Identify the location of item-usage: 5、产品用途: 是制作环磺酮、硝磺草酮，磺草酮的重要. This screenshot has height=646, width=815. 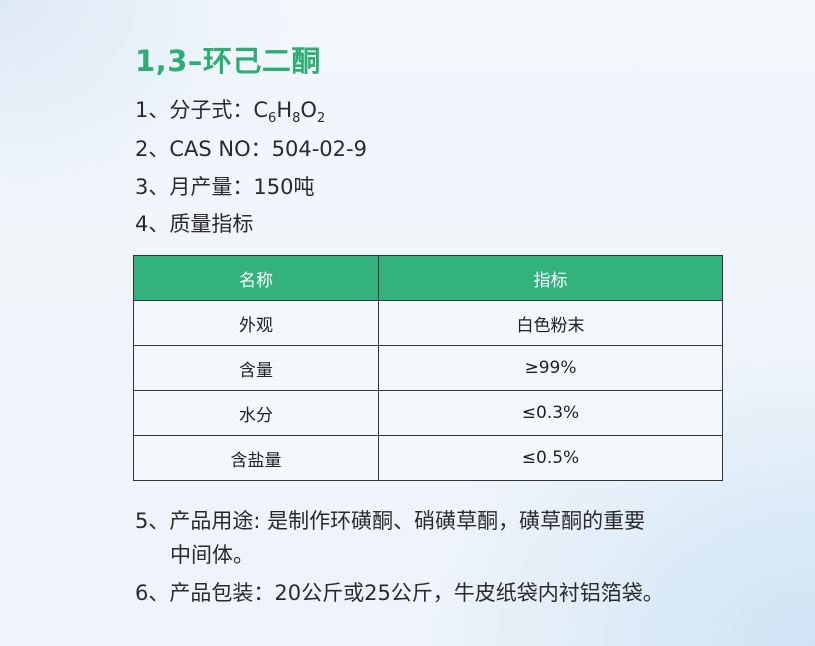
(390, 521).